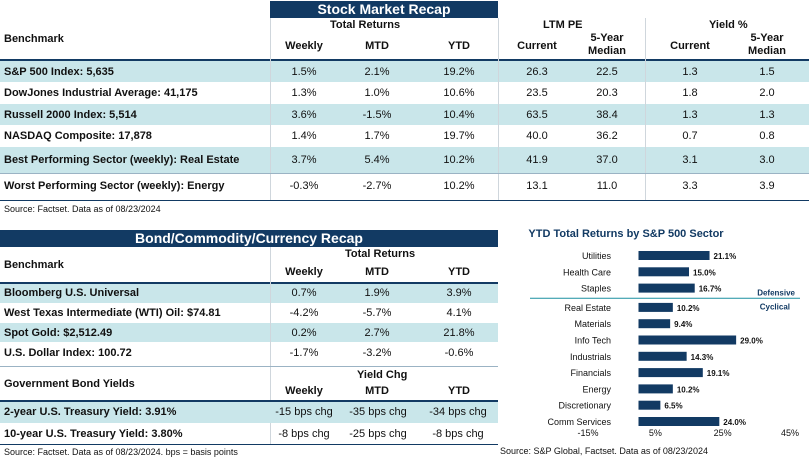  Describe the element at coordinates (459, 353) in the screenshot. I see `bond-cell-ytd: -0.6%` at that location.